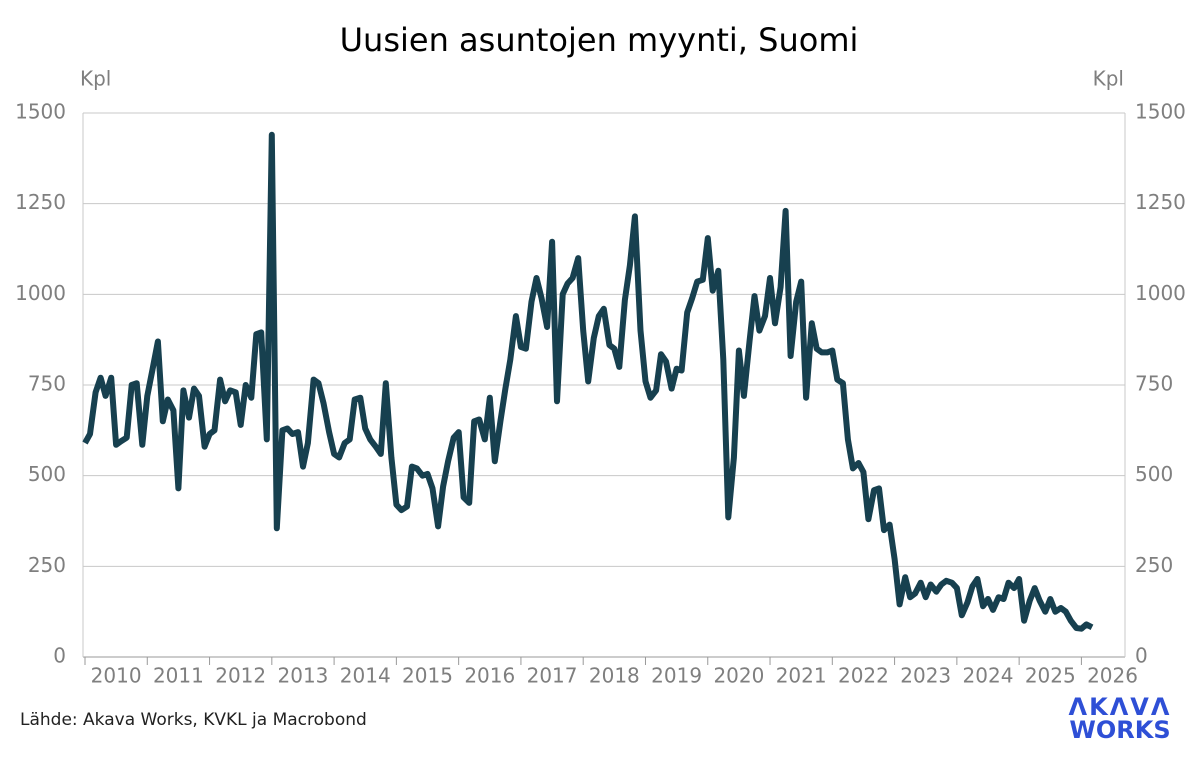  Describe the element at coordinates (1050, 676) in the screenshot. I see `x-tick-label: 2025` at that location.